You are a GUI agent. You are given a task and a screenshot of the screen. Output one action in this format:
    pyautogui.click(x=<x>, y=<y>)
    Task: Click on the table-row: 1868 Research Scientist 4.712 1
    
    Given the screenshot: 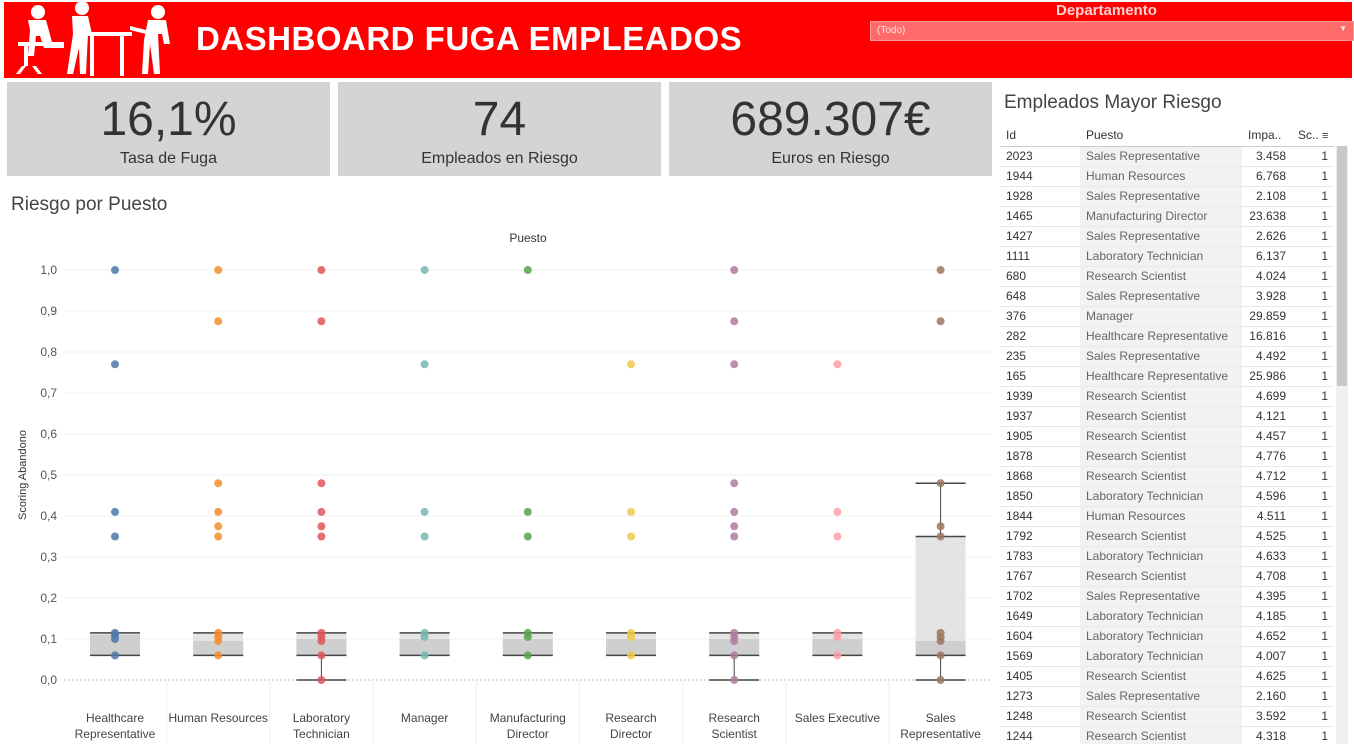 What is the action you would take?
    pyautogui.click(x=1167, y=476)
    